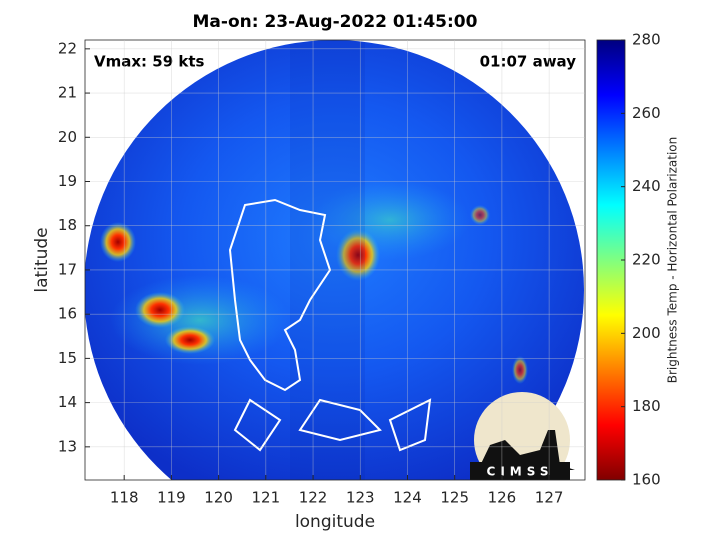 Image resolution: width=720 pixels, height=544 pixels. What do you see at coordinates (502, 498) in the screenshot?
I see `x-tick-label: 126` at bounding box center [502, 498].